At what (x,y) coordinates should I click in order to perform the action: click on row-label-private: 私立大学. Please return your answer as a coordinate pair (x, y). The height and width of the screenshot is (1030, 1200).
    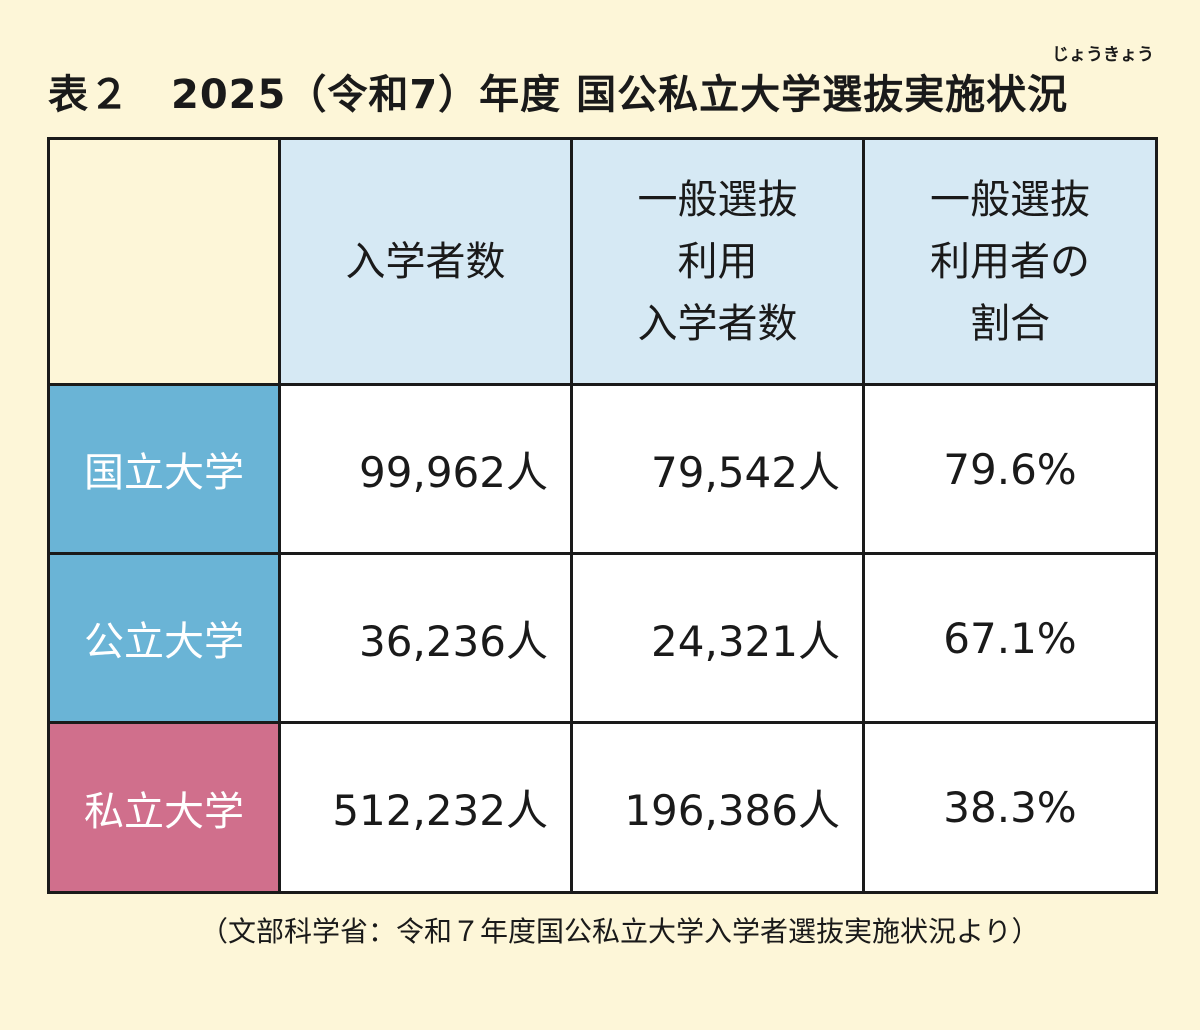
    Looking at the image, I should click on (164, 807).